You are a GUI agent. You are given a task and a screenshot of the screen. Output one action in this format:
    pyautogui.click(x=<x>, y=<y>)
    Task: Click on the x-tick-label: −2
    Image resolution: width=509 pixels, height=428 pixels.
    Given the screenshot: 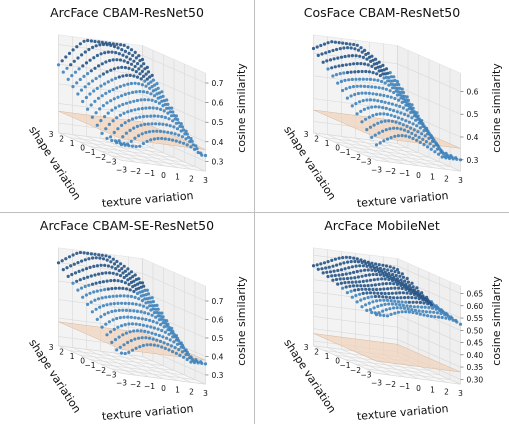 What is the action you would take?
    pyautogui.click(x=135, y=384)
    